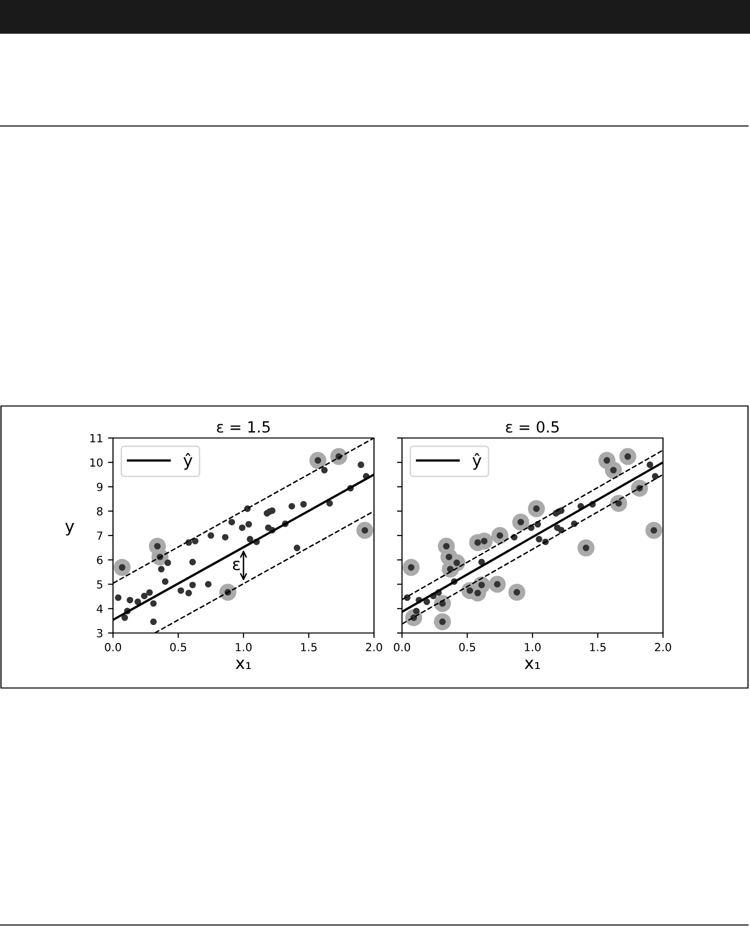 The width and height of the screenshot is (750, 928). I want to click on y-tick-label: 11, so click(96, 438).